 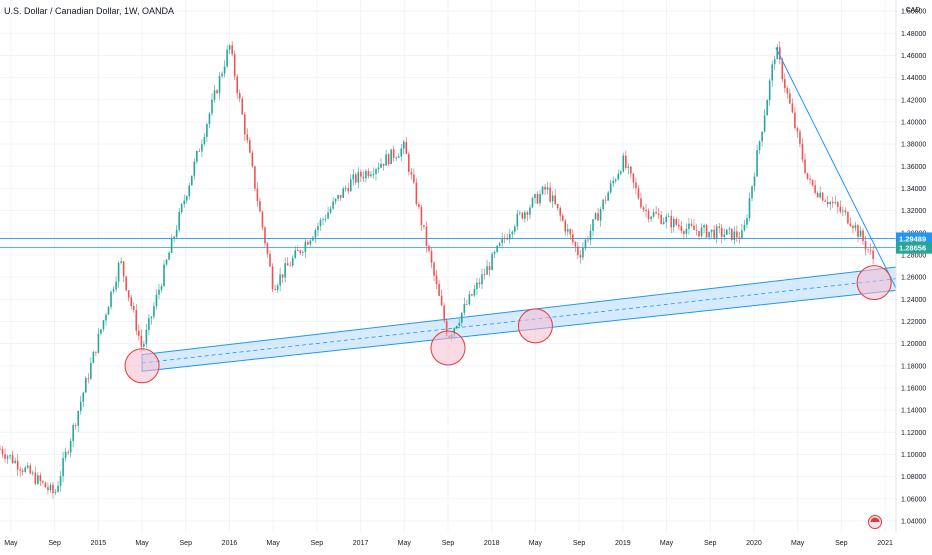 What do you see at coordinates (913, 433) in the screenshot?
I see `y-tick-label: 1.12000` at bounding box center [913, 433].